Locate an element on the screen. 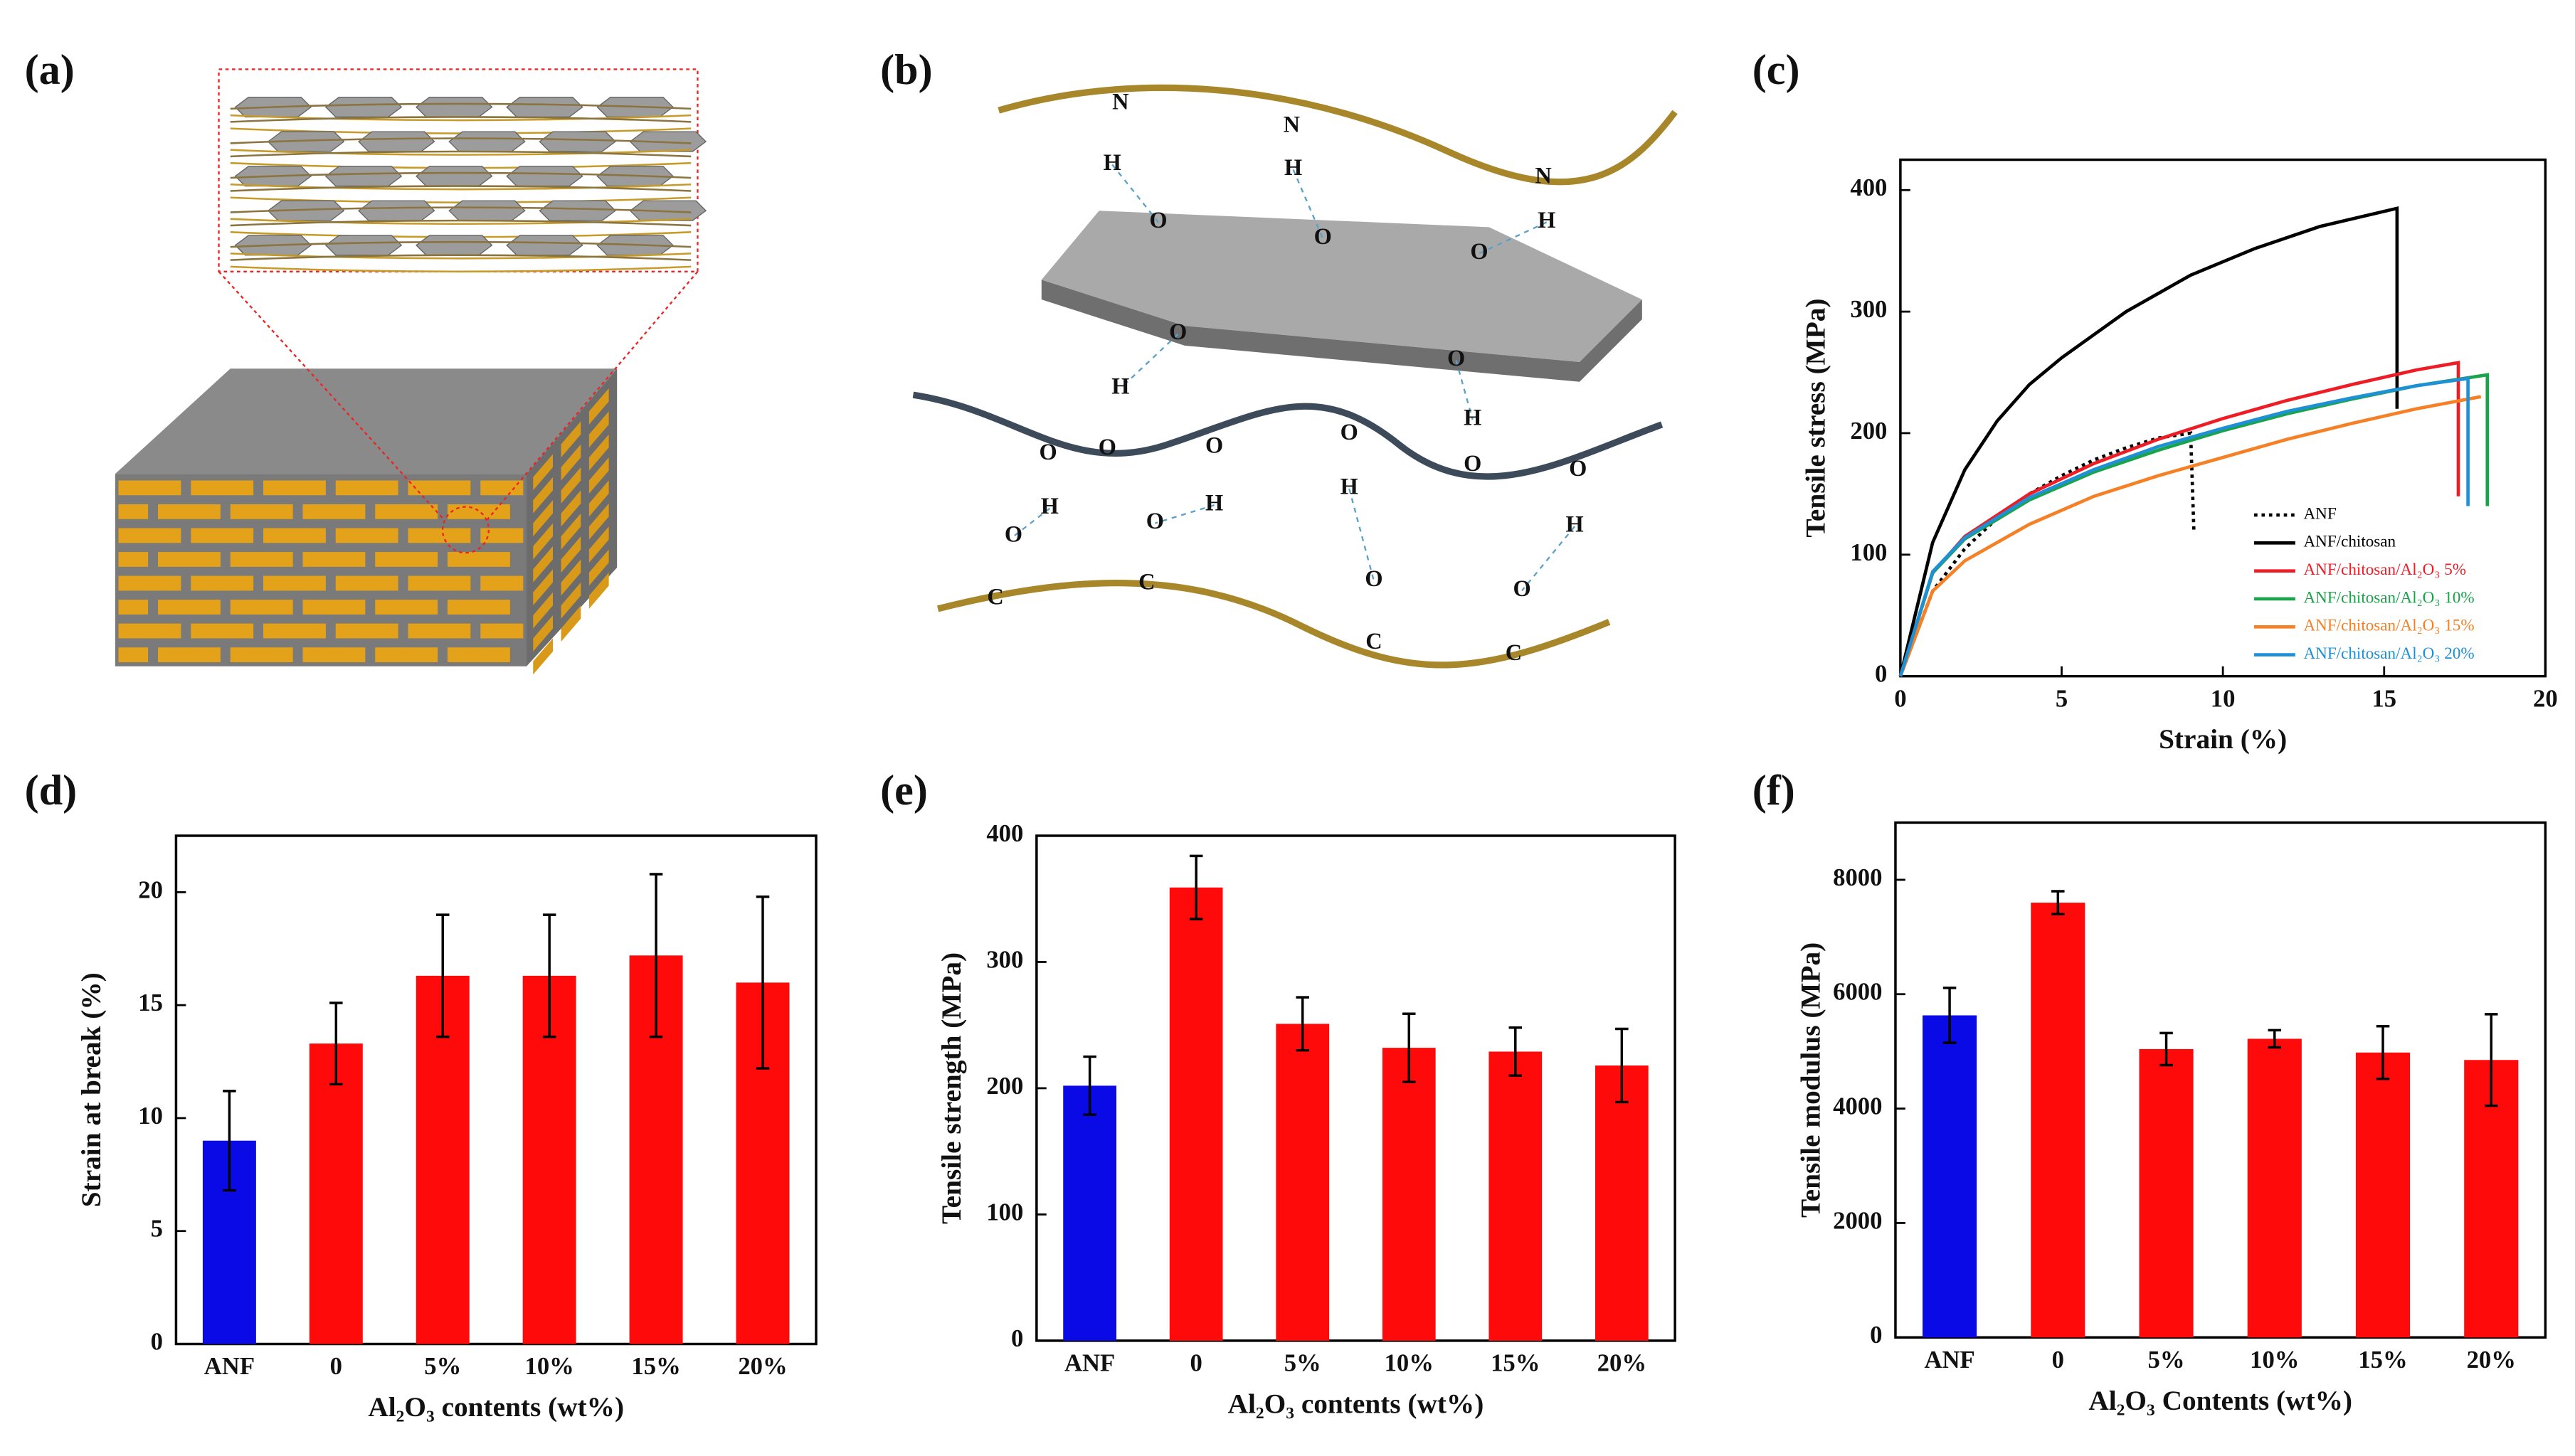  legend-label: ANF/chitosan/Al₂O₃ 10% is located at coordinates (2388, 597).